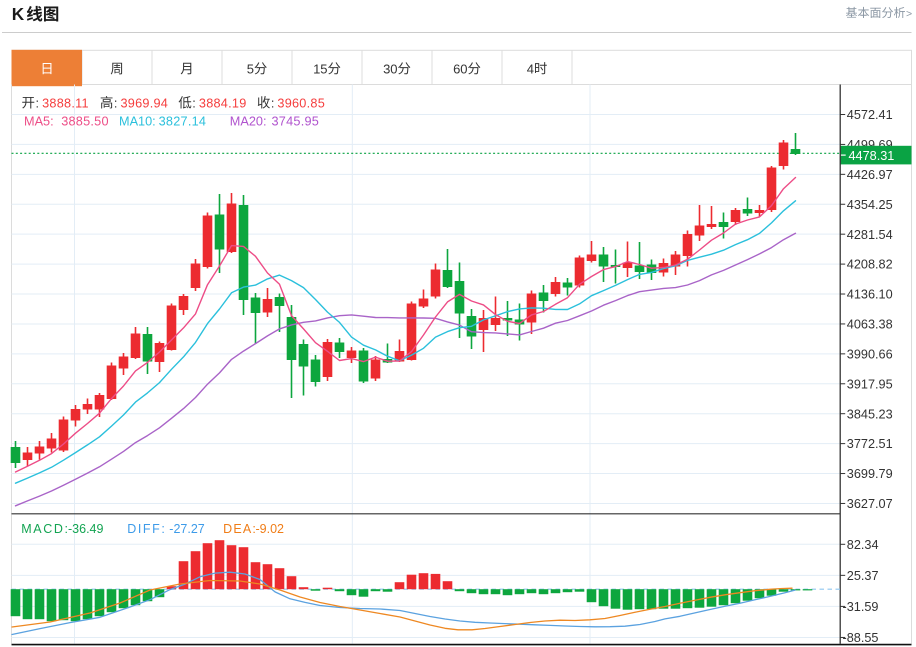 Image resolution: width=916 pixels, height=647 pixels. What do you see at coordinates (65, 103) in the screenshot?
I see `svg-text: 3888.11` at bounding box center [65, 103].